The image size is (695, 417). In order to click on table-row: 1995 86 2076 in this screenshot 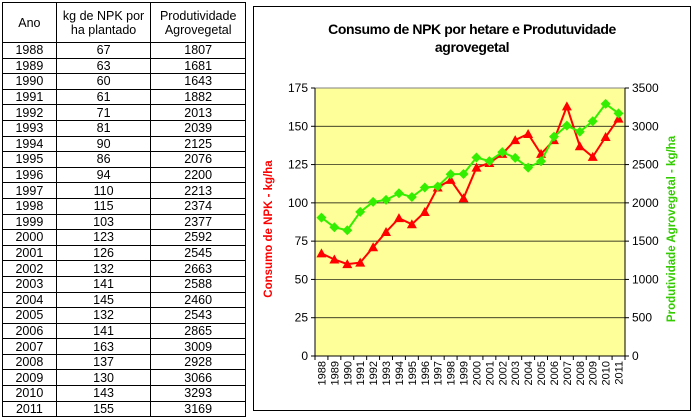, I will do `click(124, 159)`.